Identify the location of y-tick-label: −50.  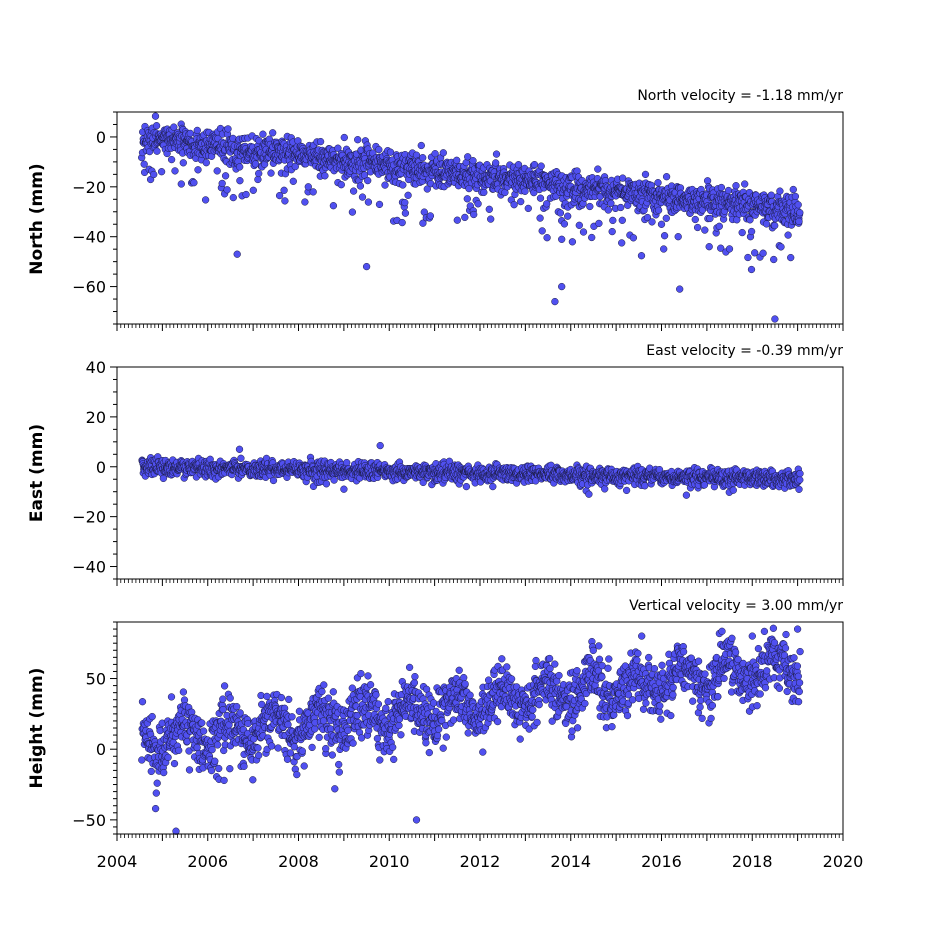
(89, 820).